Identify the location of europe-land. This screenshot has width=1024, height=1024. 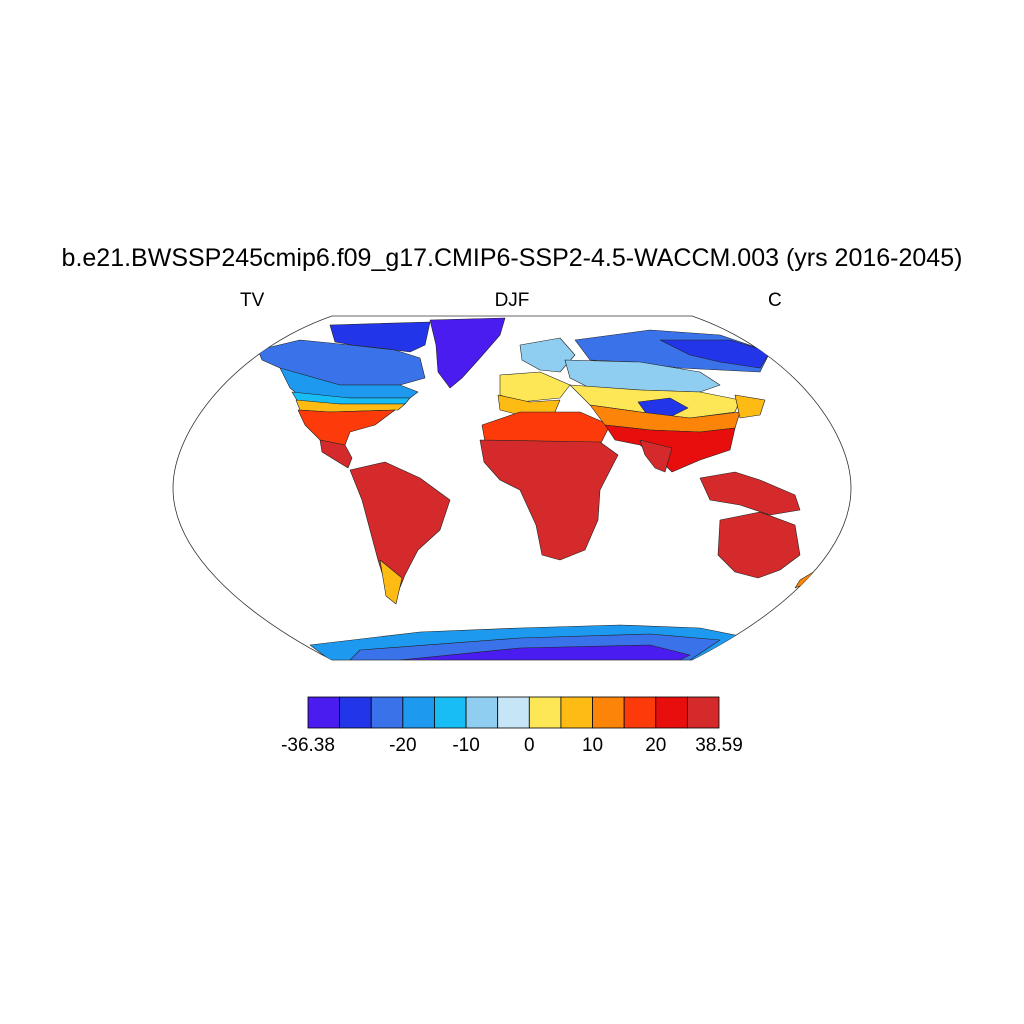
(536, 376).